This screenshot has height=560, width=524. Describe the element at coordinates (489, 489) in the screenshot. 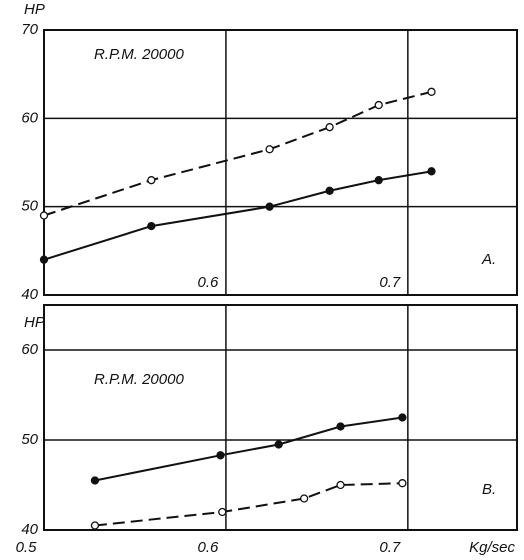

I see `panel-label: B.` at that location.